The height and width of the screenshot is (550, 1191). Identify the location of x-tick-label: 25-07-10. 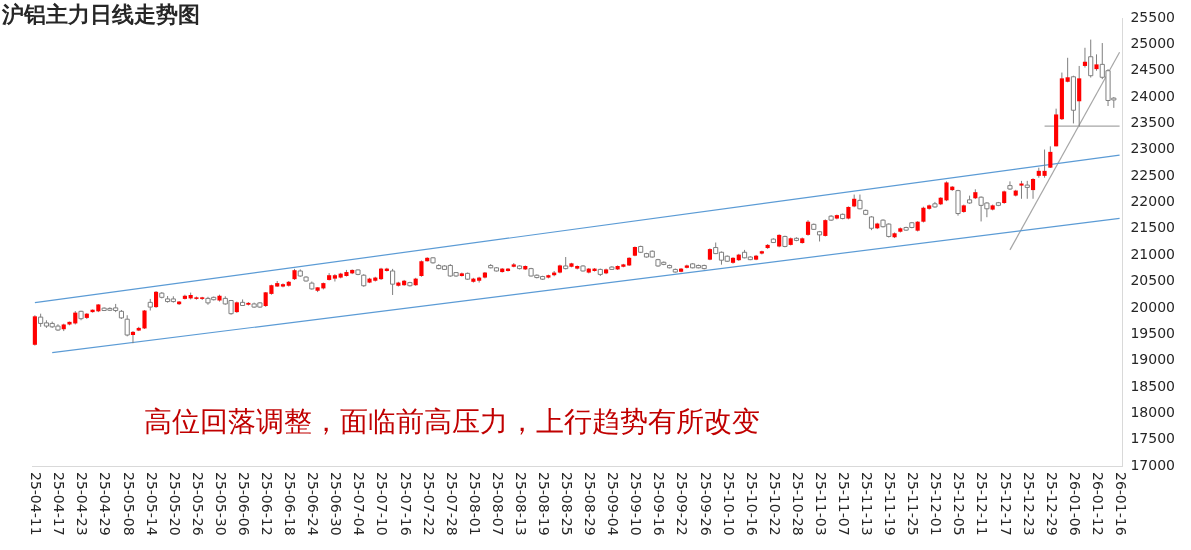
(382, 504).